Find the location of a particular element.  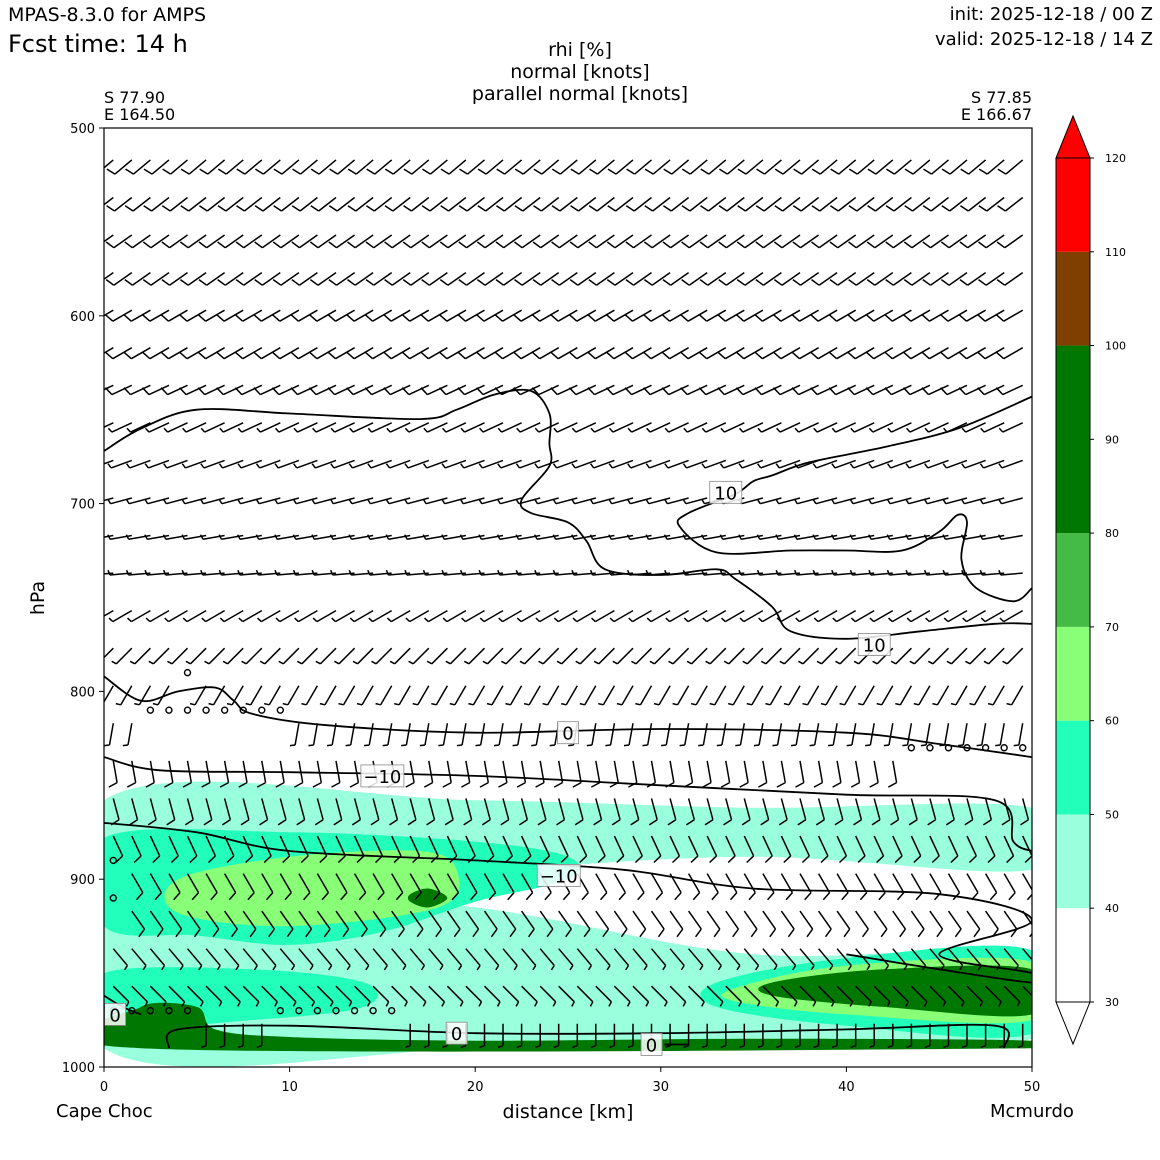

contour-label-0: 10 is located at coordinates (725, 493).